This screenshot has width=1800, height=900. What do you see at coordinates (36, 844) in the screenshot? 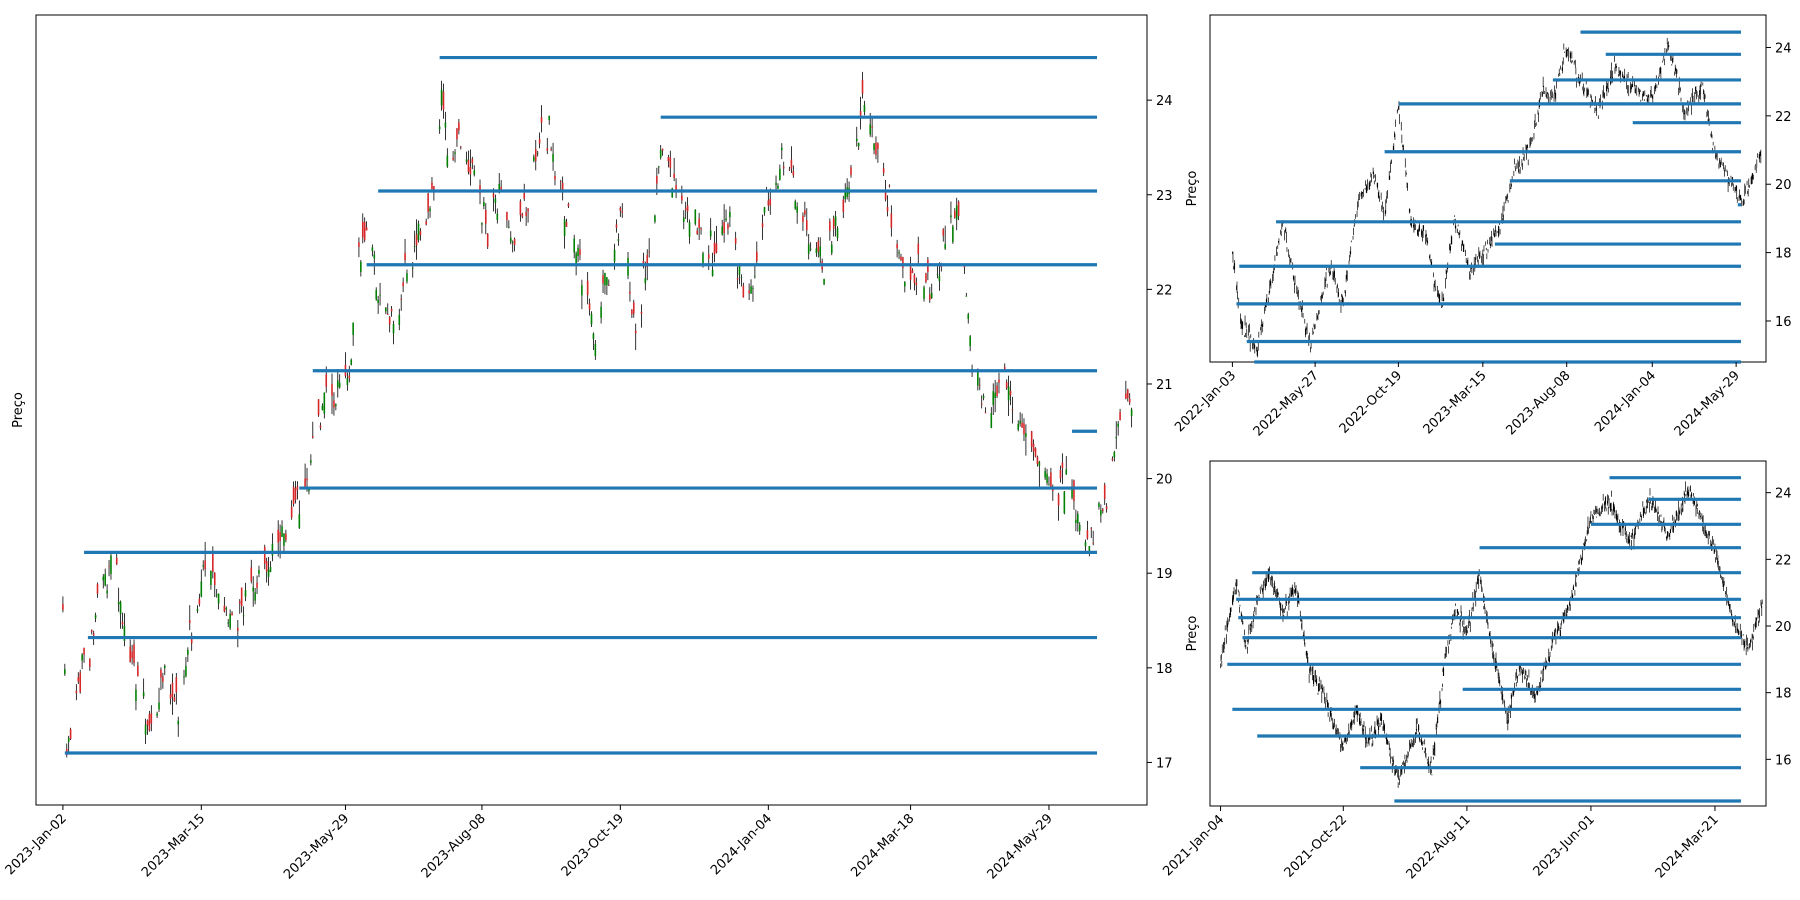
I see `x-tick-label: 2023-Jan-02` at bounding box center [36, 844].